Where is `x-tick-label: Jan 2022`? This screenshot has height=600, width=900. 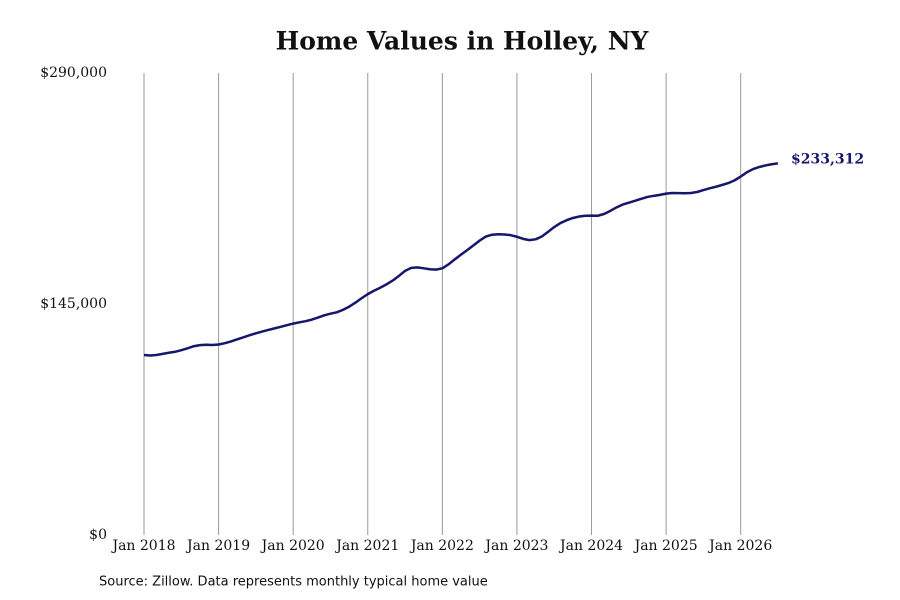
x-tick-label: Jan 2022 is located at coordinates (441, 546).